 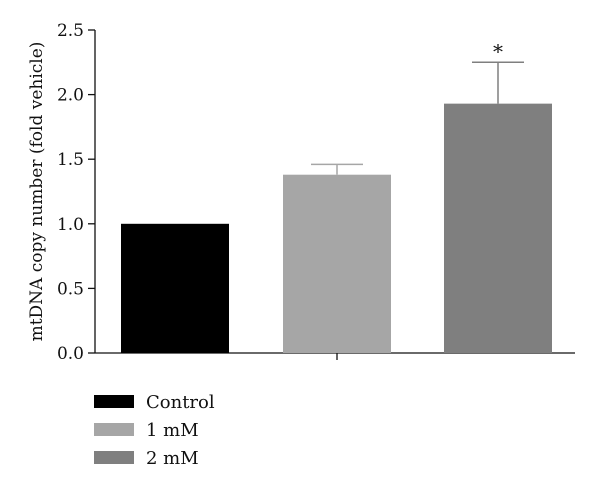 I want to click on error-bars, so click(x=417, y=118).